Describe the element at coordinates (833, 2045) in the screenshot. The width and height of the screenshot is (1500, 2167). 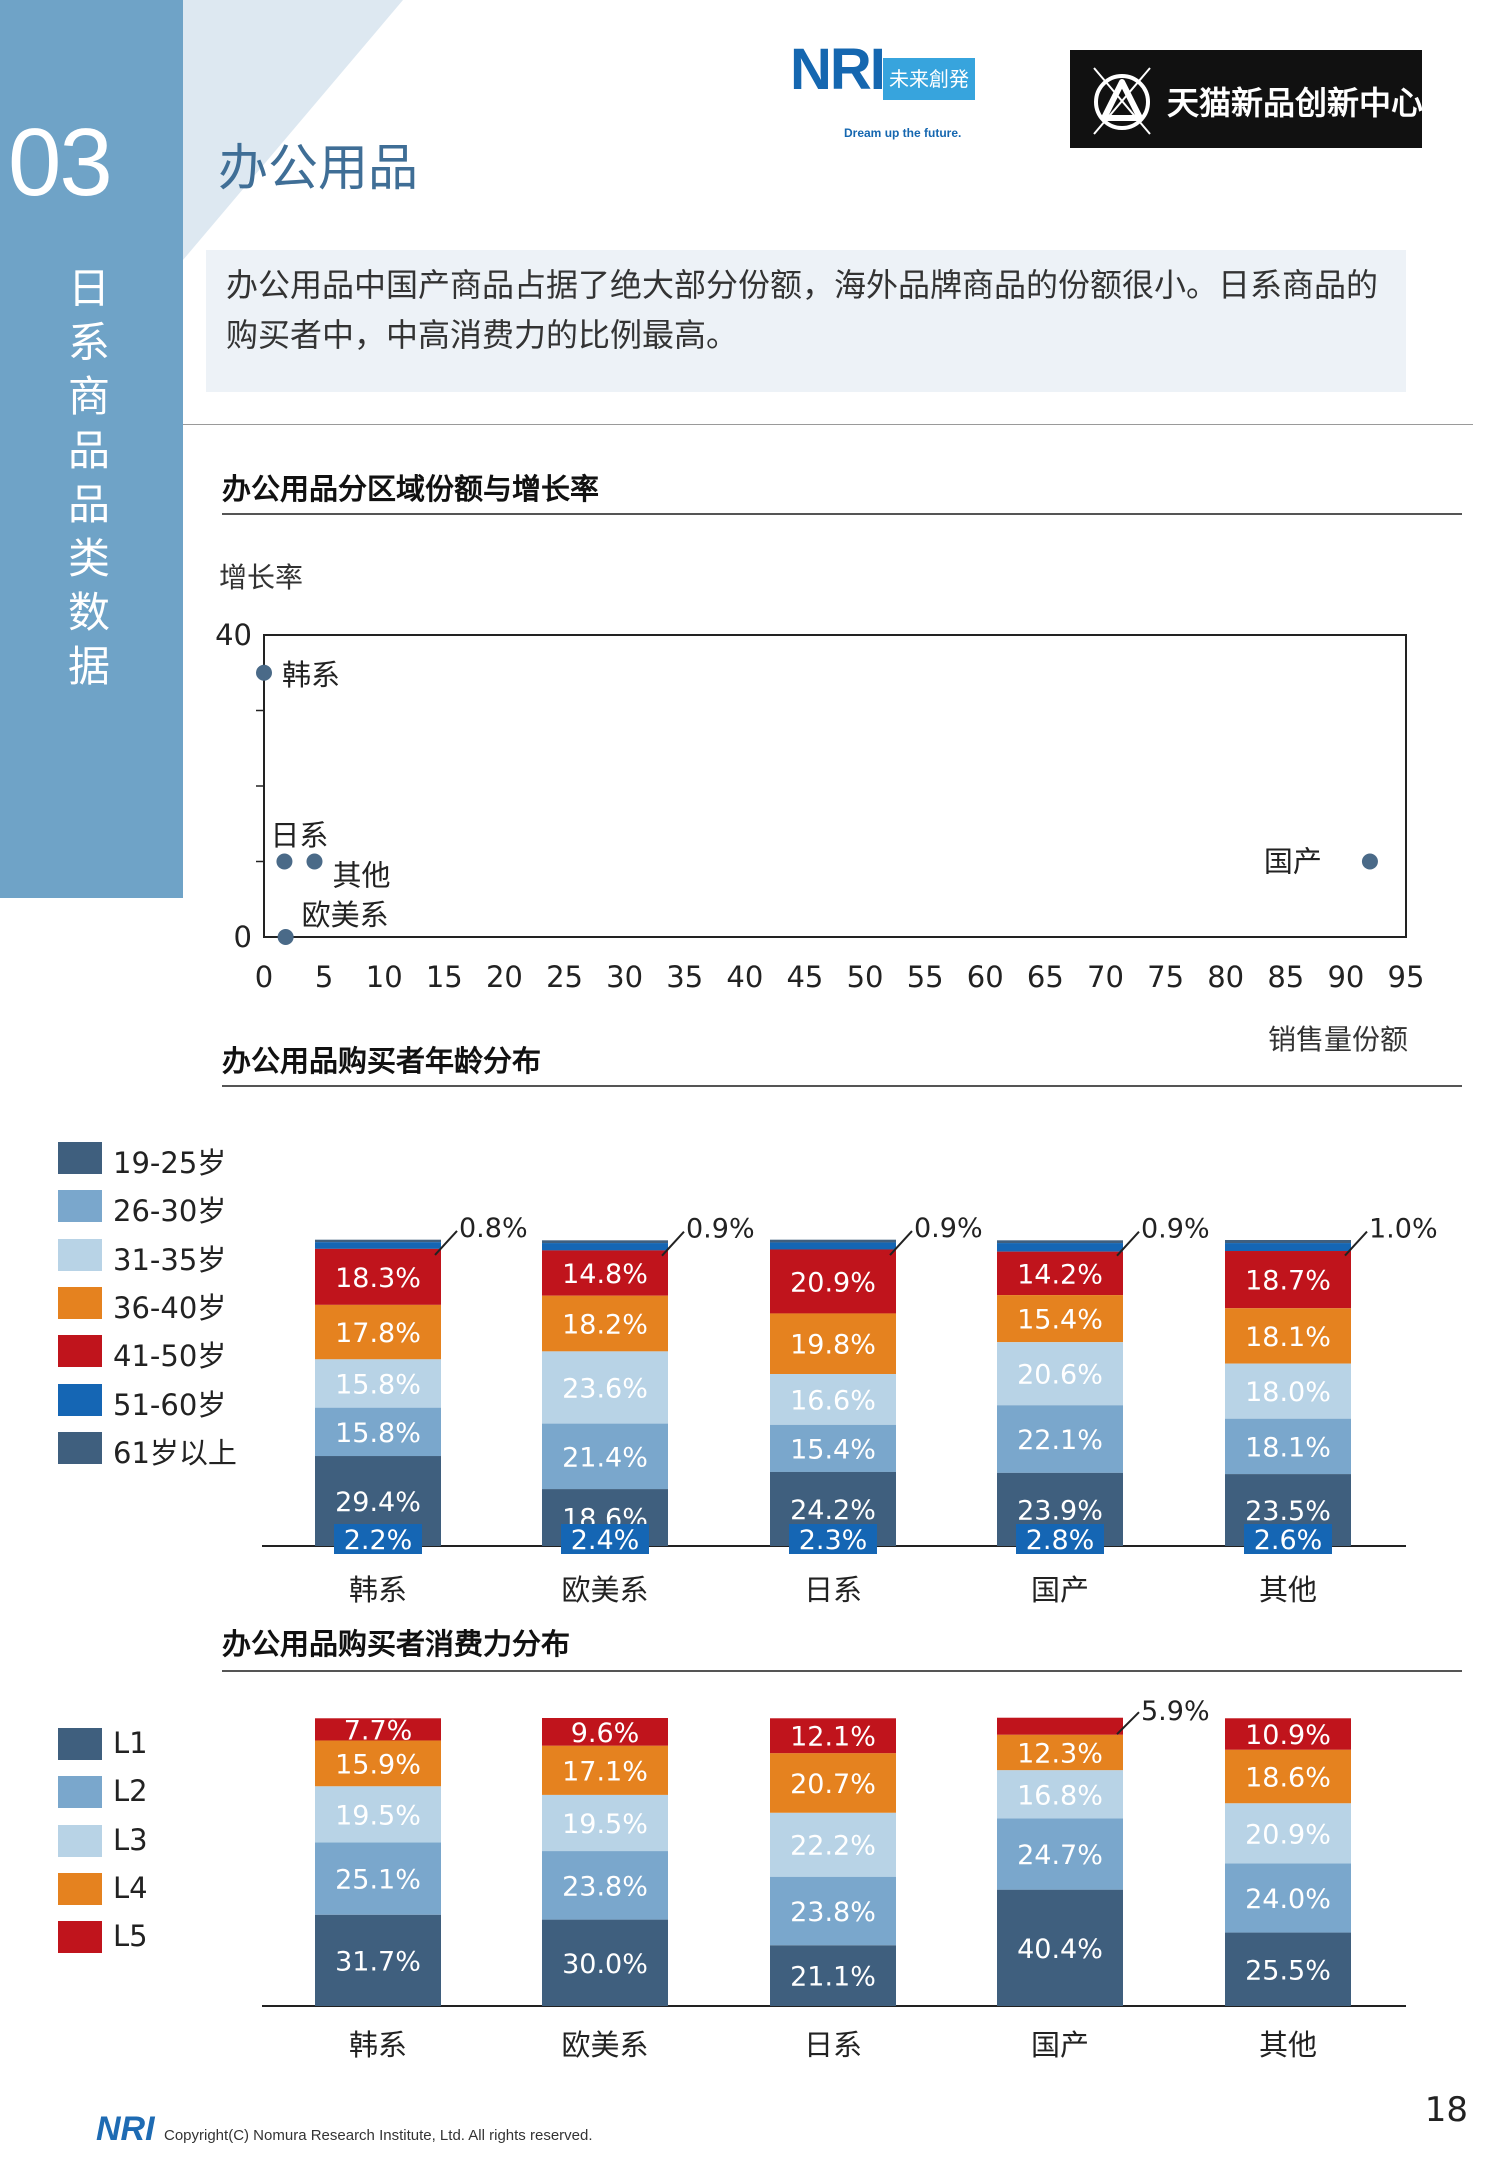
I see `category-label: 日系` at that location.